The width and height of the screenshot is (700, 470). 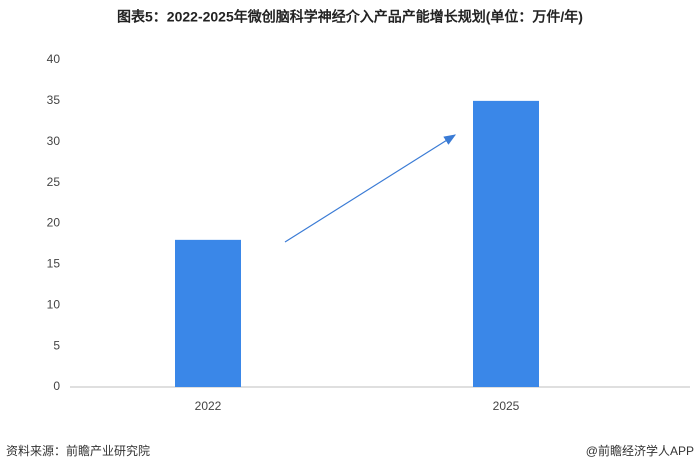 What do you see at coordinates (506, 406) in the screenshot?
I see `x-tick-label: 2025` at bounding box center [506, 406].